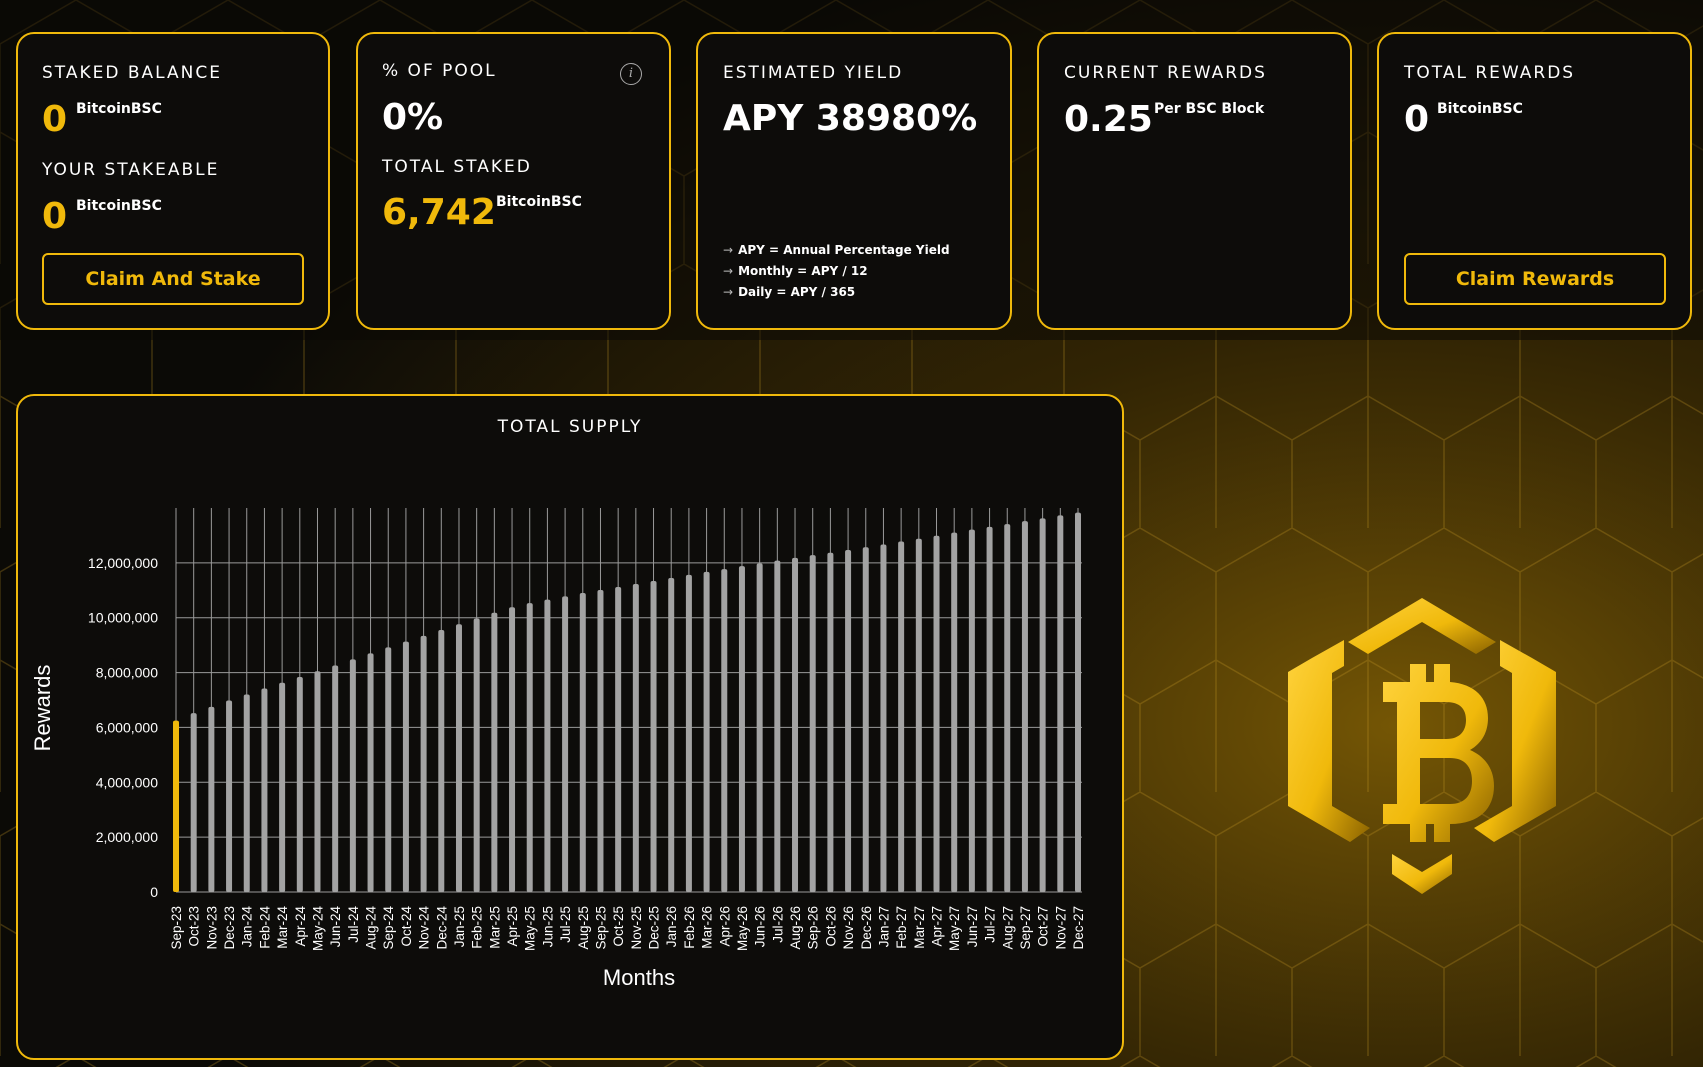  Describe the element at coordinates (901, 927) in the screenshot. I see `x-tick-label: Feb-27` at that location.